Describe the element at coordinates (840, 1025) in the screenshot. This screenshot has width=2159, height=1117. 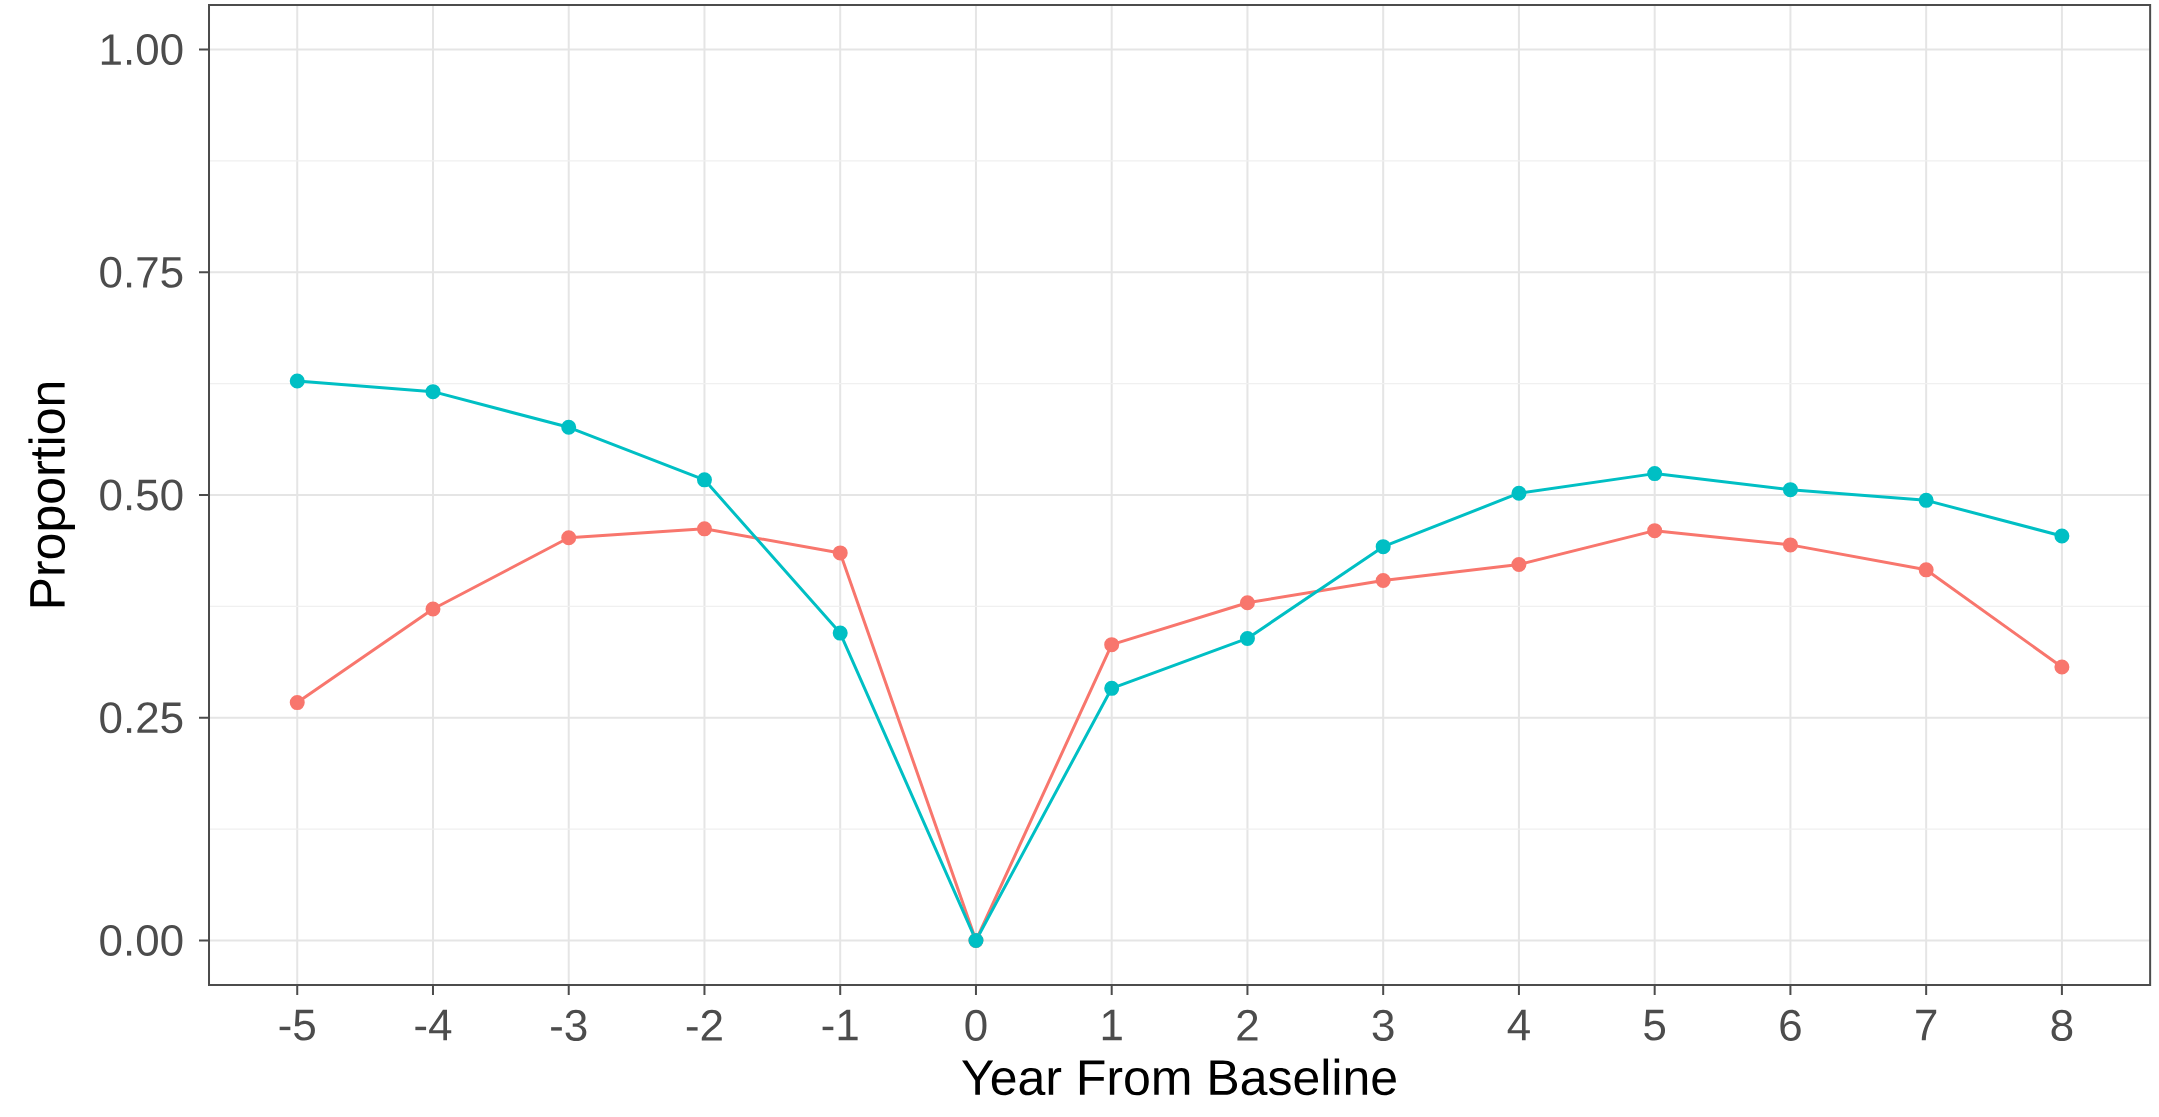
I see `x-tick-label: -1` at that location.